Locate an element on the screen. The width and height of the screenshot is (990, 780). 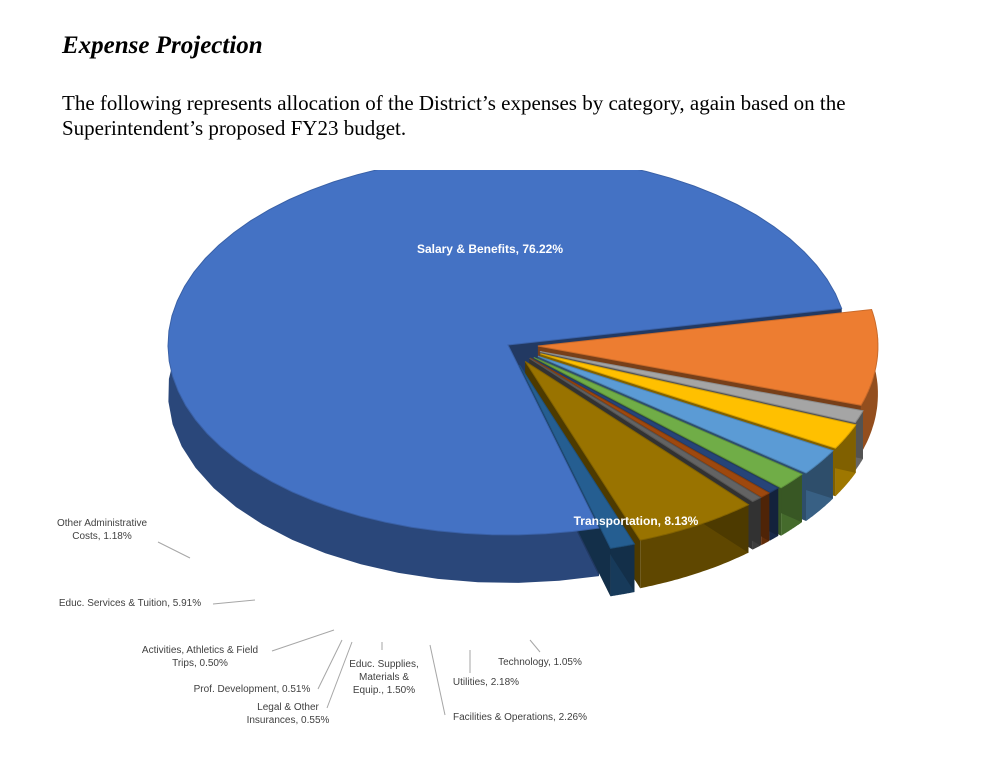
pie-slice-label: Prof. Development, 0.51% is located at coordinates (252, 689).